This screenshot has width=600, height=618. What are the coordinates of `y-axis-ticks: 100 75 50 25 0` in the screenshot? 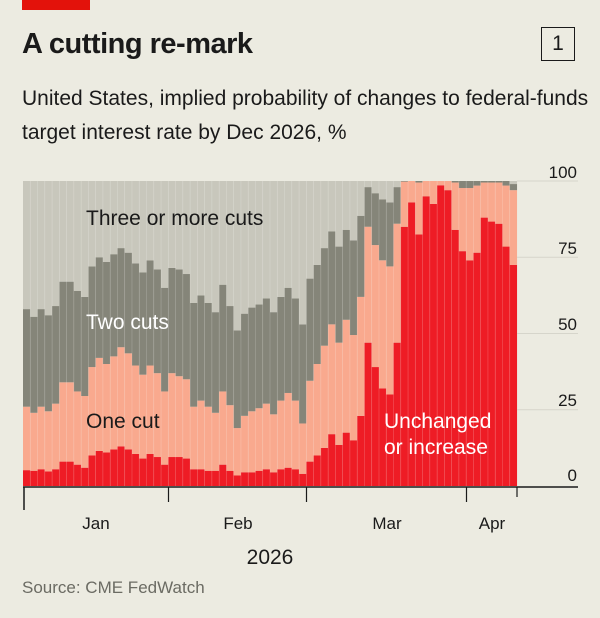 It's located at (563, 324).